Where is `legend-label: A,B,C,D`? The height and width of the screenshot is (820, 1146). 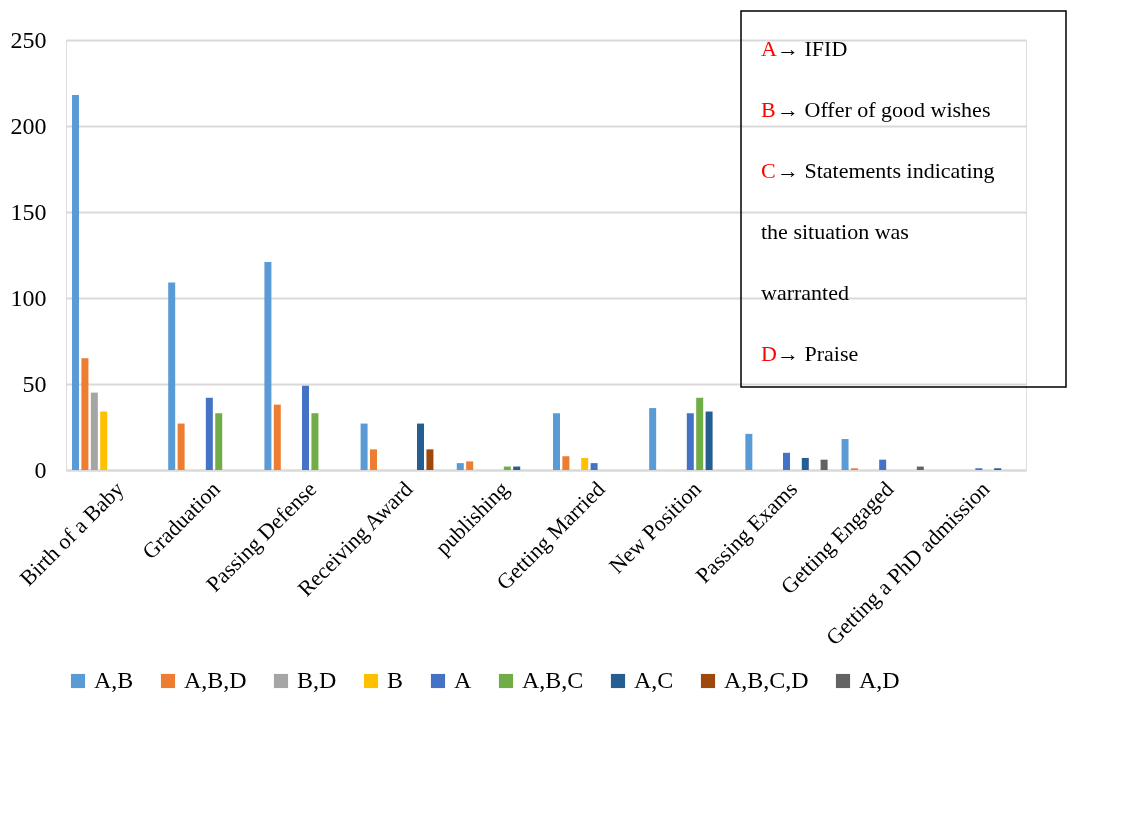 legend-label: A,B,C,D is located at coordinates (766, 680).